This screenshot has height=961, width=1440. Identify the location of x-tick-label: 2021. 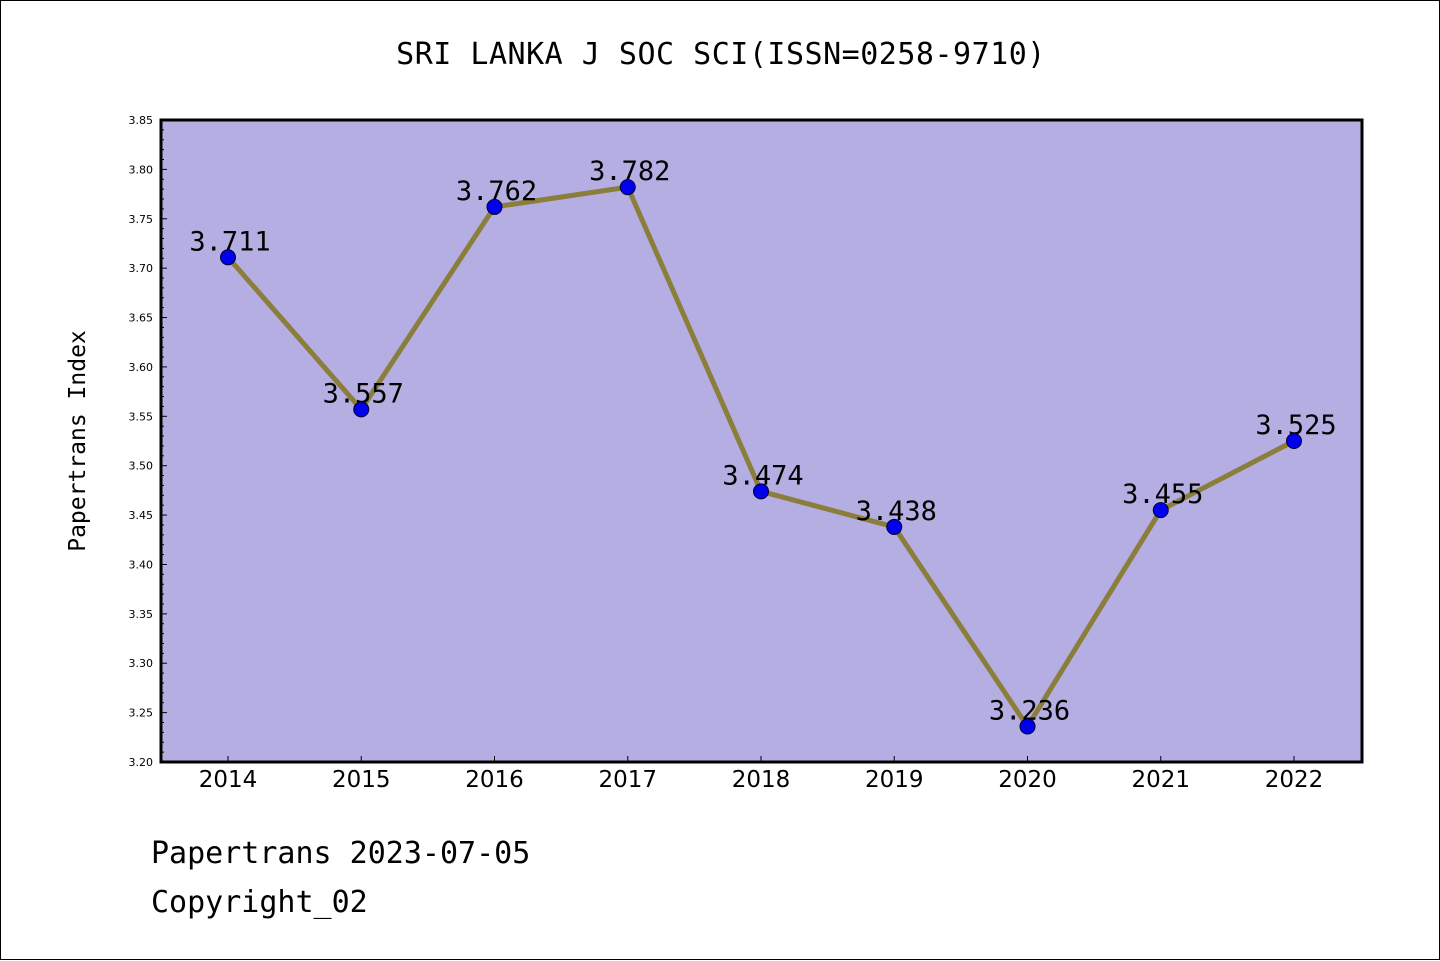
(1160, 780).